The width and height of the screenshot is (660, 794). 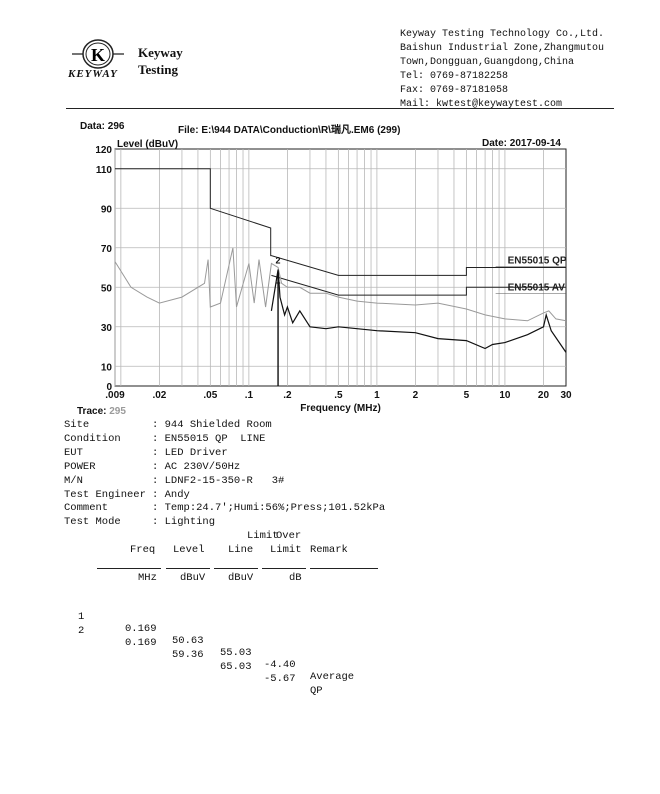 I want to click on keyway-logo-icon: K, so click(x=98, y=54).